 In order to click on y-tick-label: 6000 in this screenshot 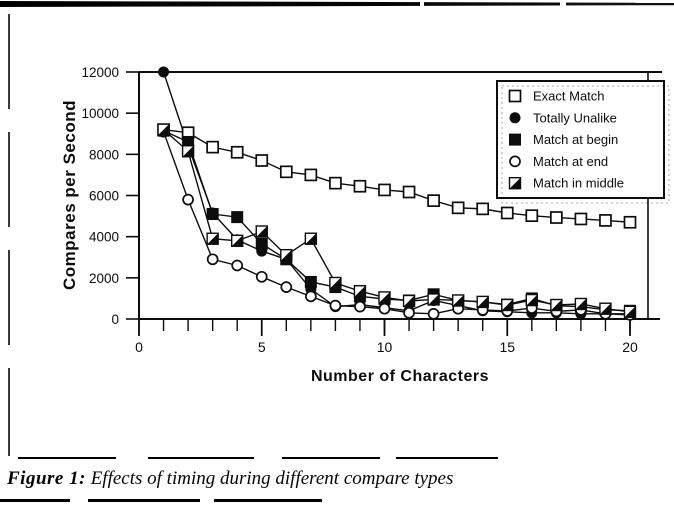, I will do `click(104, 196)`.